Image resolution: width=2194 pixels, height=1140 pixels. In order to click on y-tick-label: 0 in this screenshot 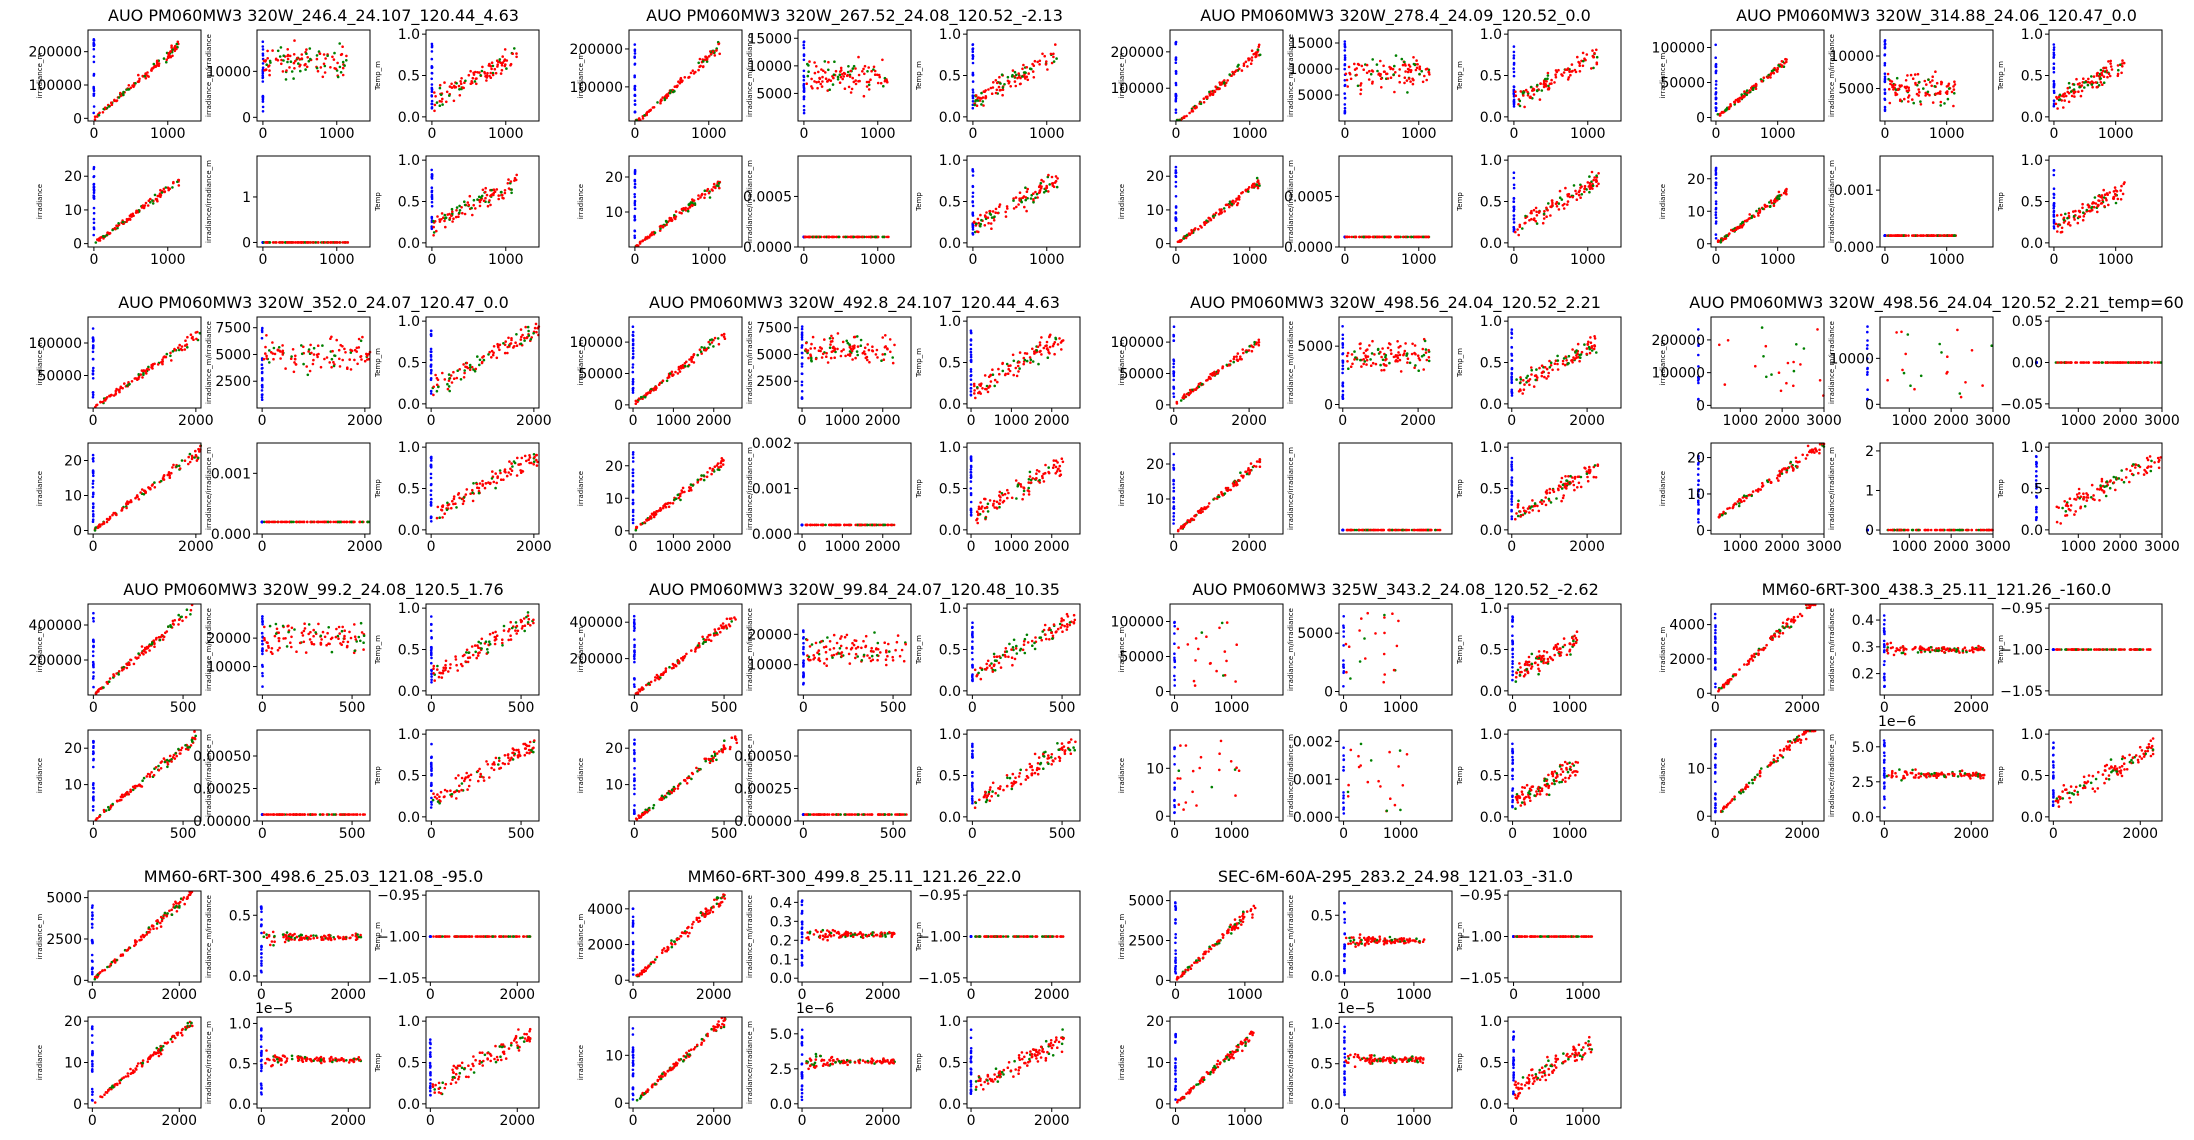, I will do `click(246, 118)`.